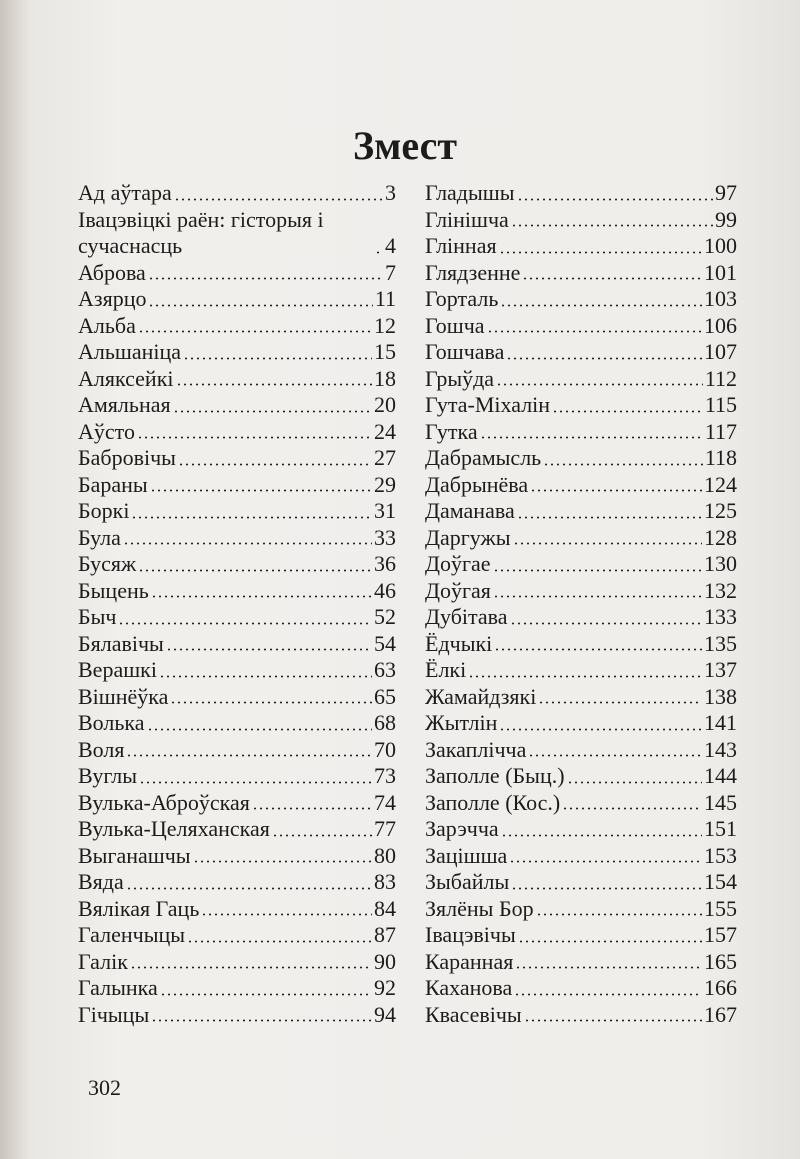  Describe the element at coordinates (720, 537) in the screenshot. I see `entry-page: 128` at that location.